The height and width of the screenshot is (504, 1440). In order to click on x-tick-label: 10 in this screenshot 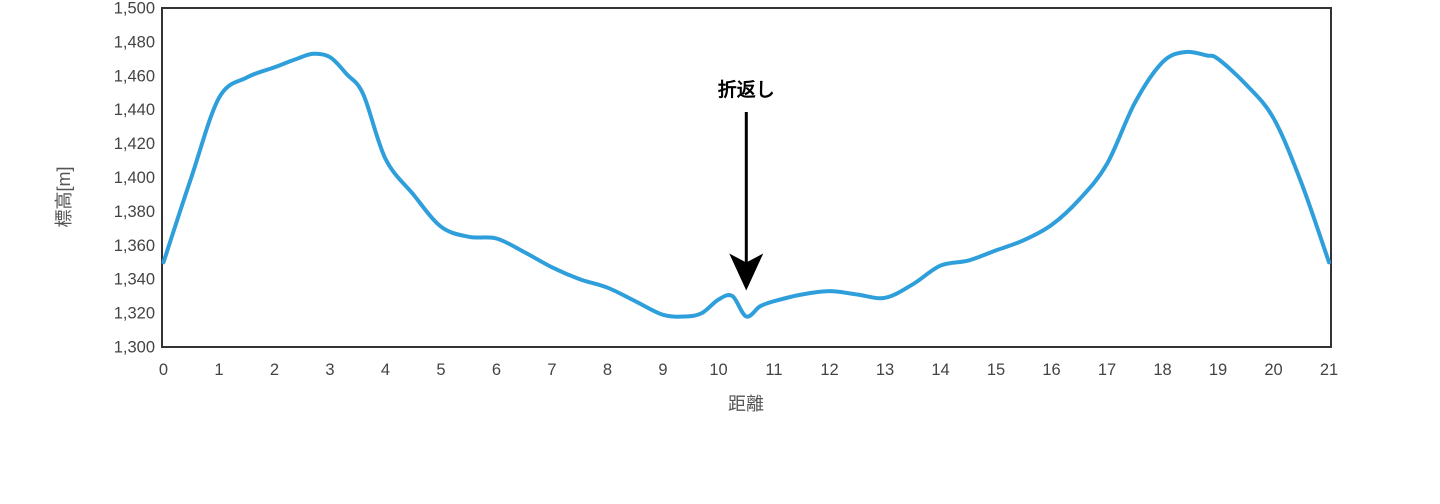, I will do `click(718, 370)`.